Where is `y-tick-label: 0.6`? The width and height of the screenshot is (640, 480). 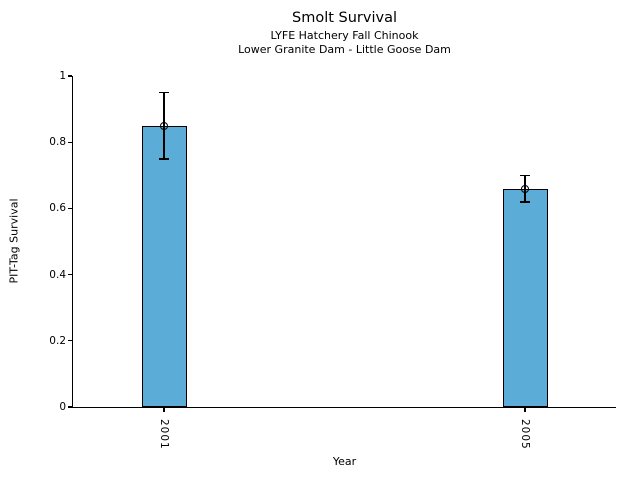 y-tick-label: 0.6 is located at coordinates (57, 208).